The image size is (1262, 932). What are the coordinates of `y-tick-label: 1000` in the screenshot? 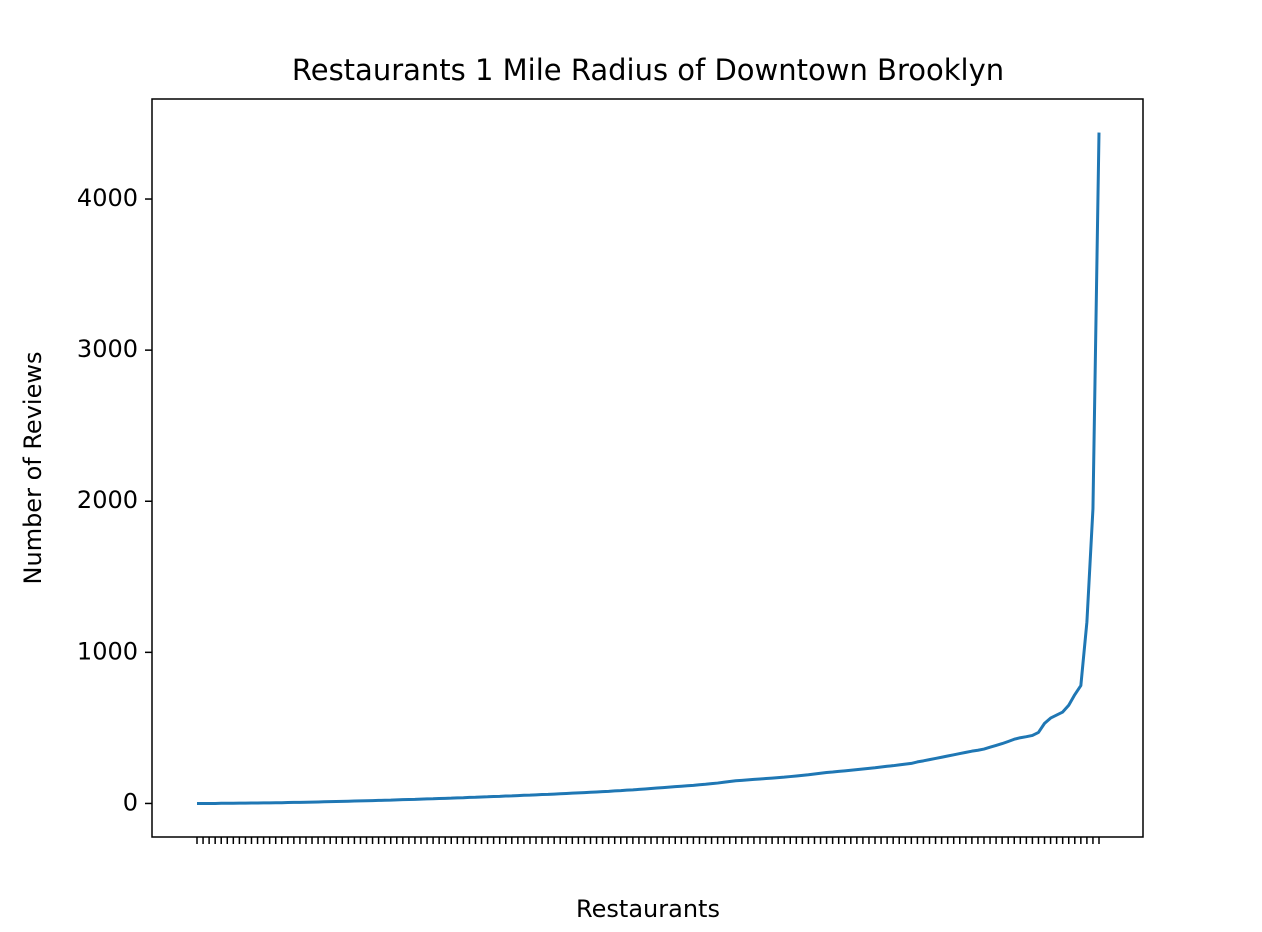 It's located at (107, 651).